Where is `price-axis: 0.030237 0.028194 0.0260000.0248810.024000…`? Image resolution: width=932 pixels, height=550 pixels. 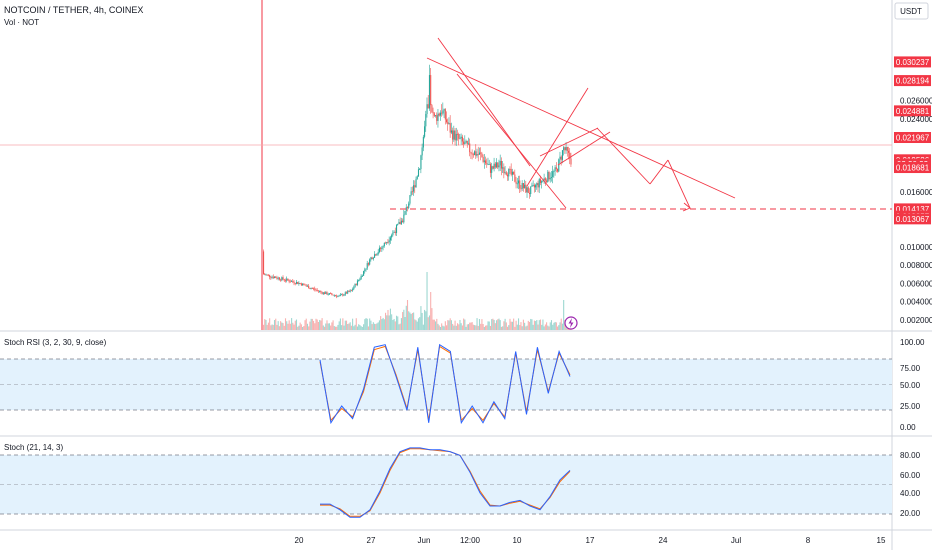
price-axis: 0.030237 0.028194 0.0260000.0248810.024000… is located at coordinates (913, 190).